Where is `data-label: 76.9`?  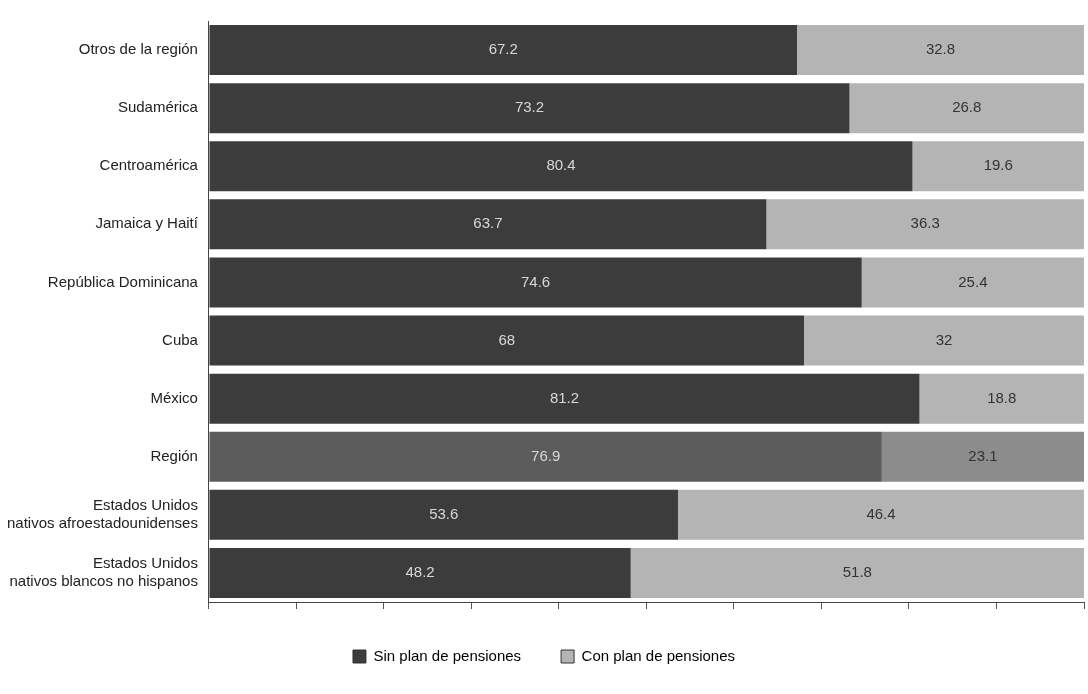
data-label: 76.9 is located at coordinates (546, 455).